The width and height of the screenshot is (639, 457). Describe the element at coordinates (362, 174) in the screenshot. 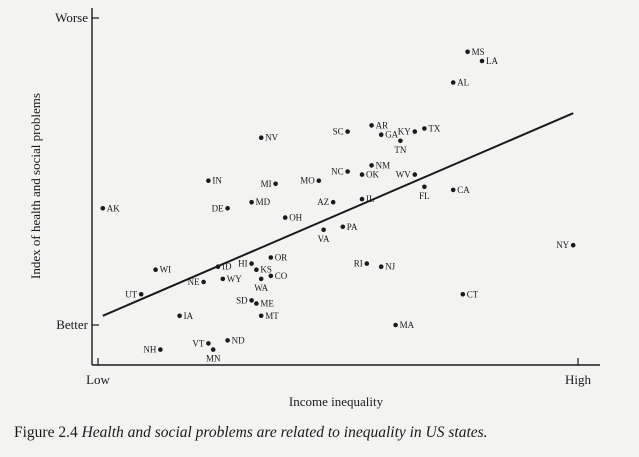

I see `point-ok` at that location.